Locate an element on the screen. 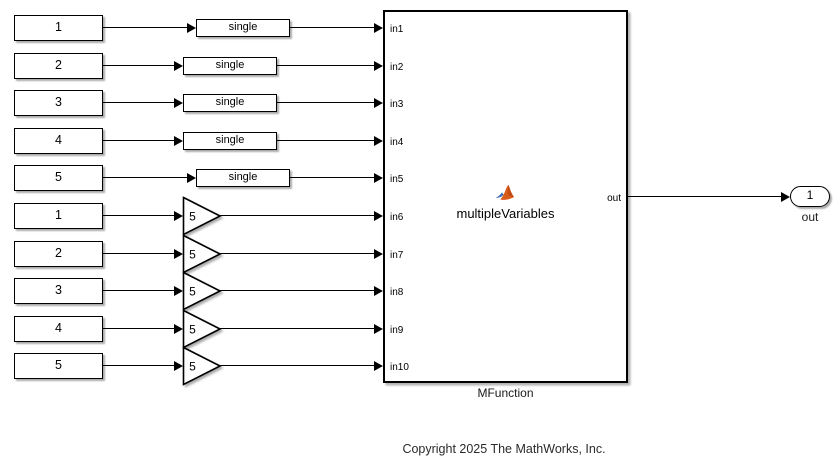 The width and height of the screenshot is (839, 467). input-port-label: in3 is located at coordinates (397, 104).